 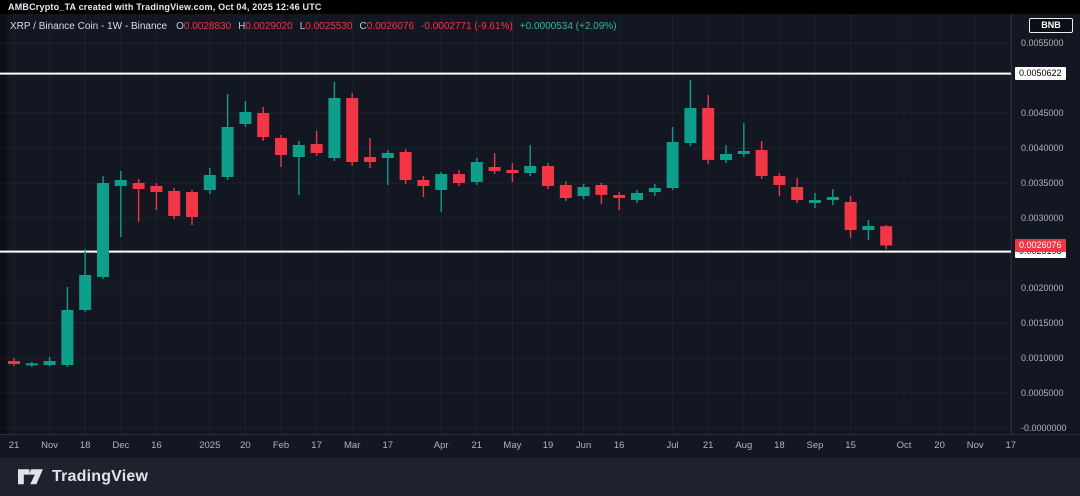 What do you see at coordinates (506, 73) in the screenshot?
I see `level-line` at bounding box center [506, 73].